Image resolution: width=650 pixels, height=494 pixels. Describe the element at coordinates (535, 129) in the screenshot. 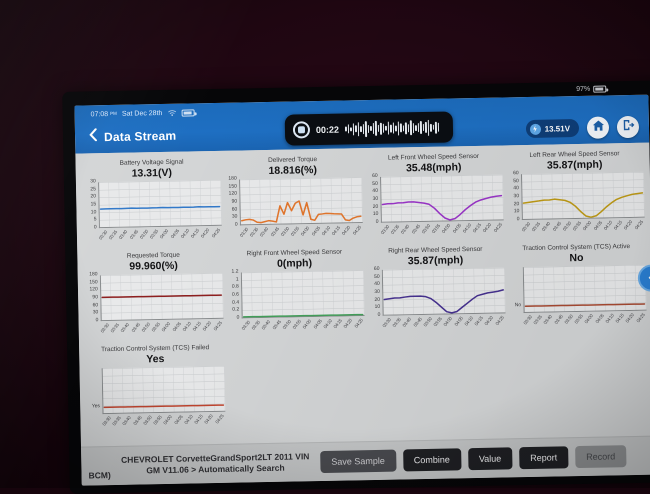

I see `lightning-icon` at that location.